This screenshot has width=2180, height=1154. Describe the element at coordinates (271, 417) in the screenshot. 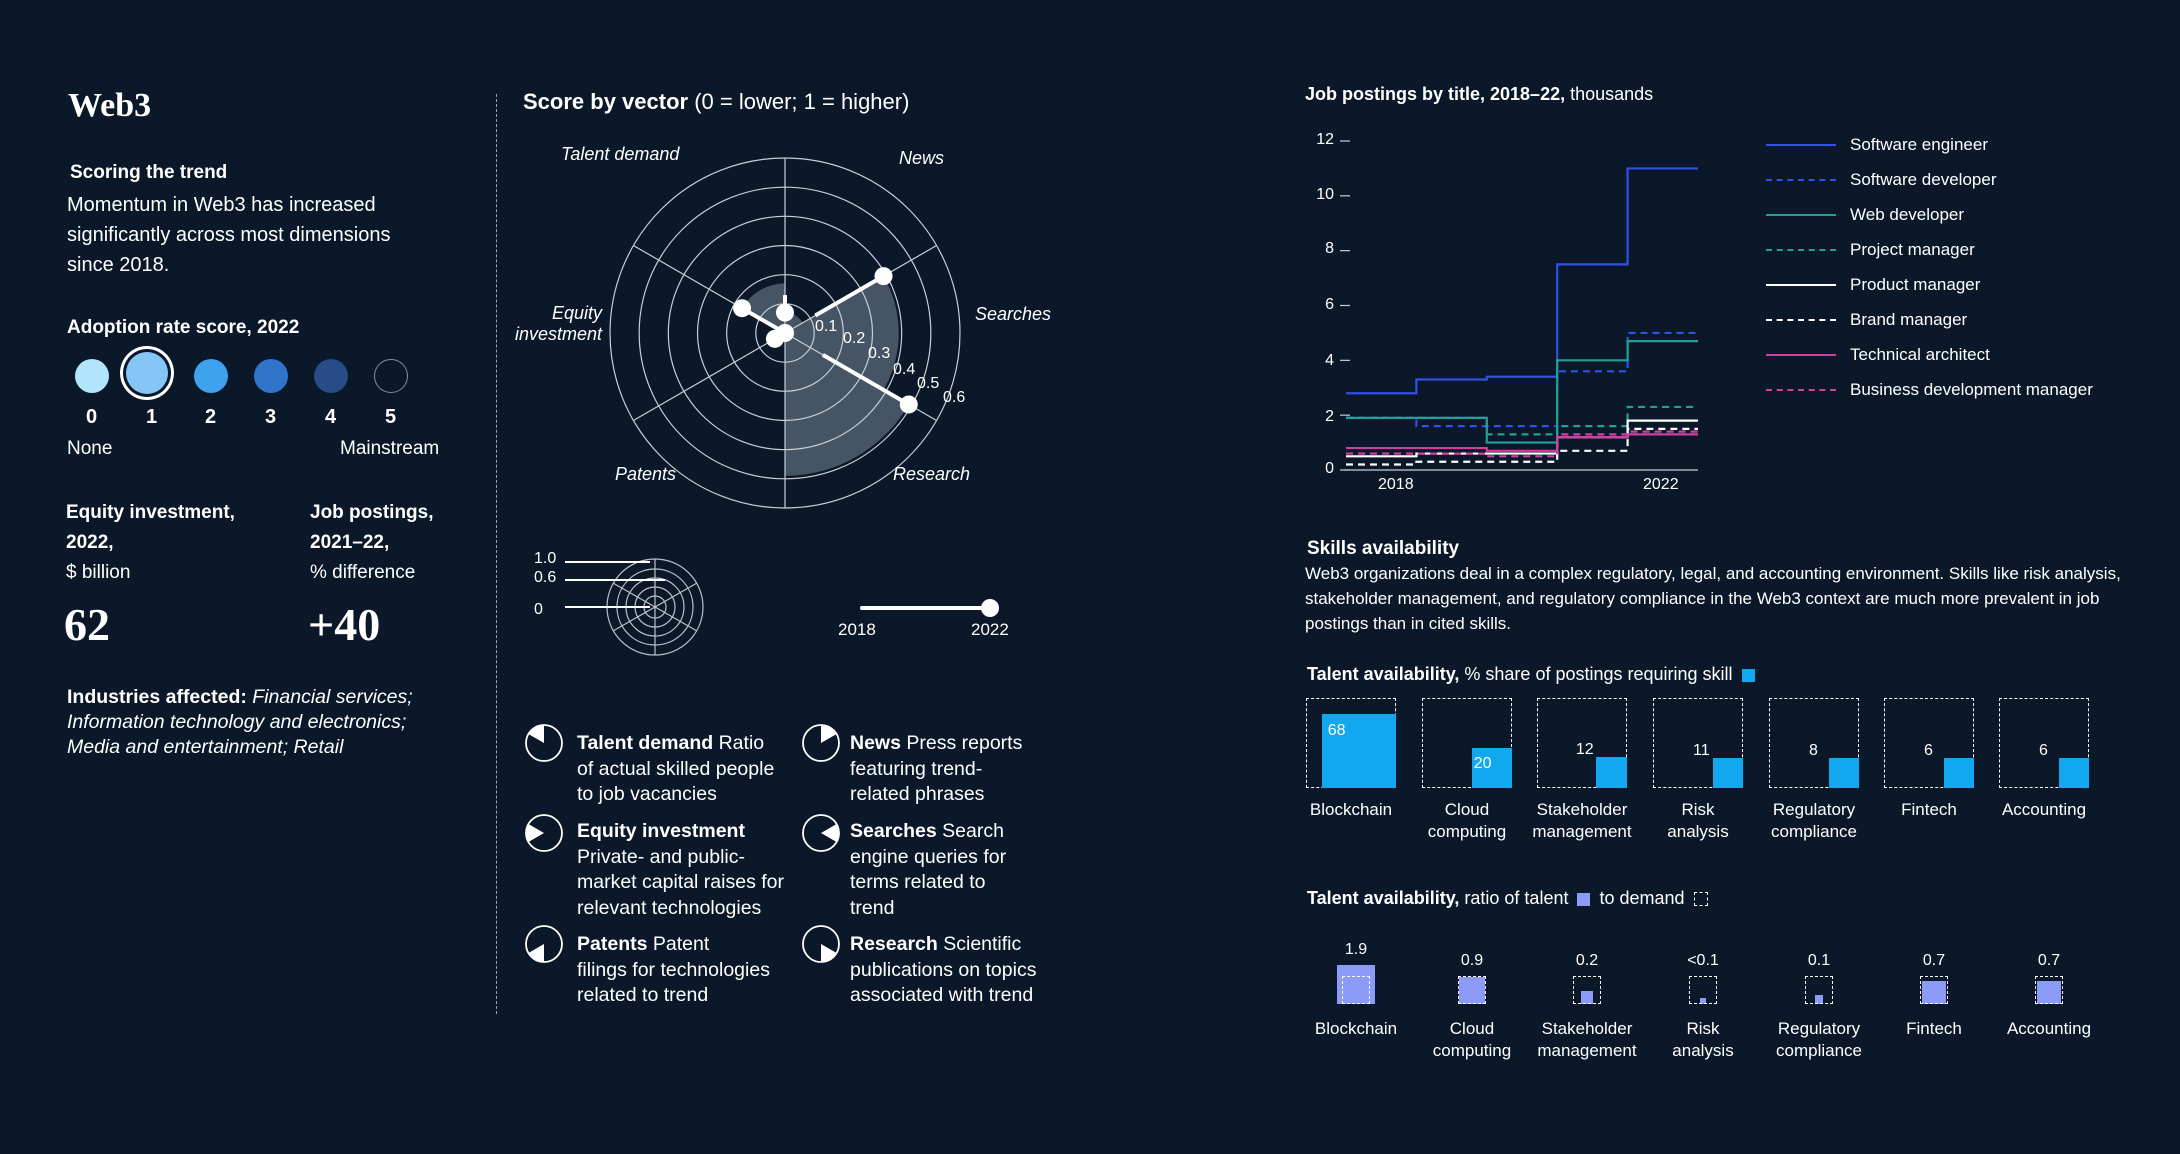

I see `adoption-num-3: 3` at that location.